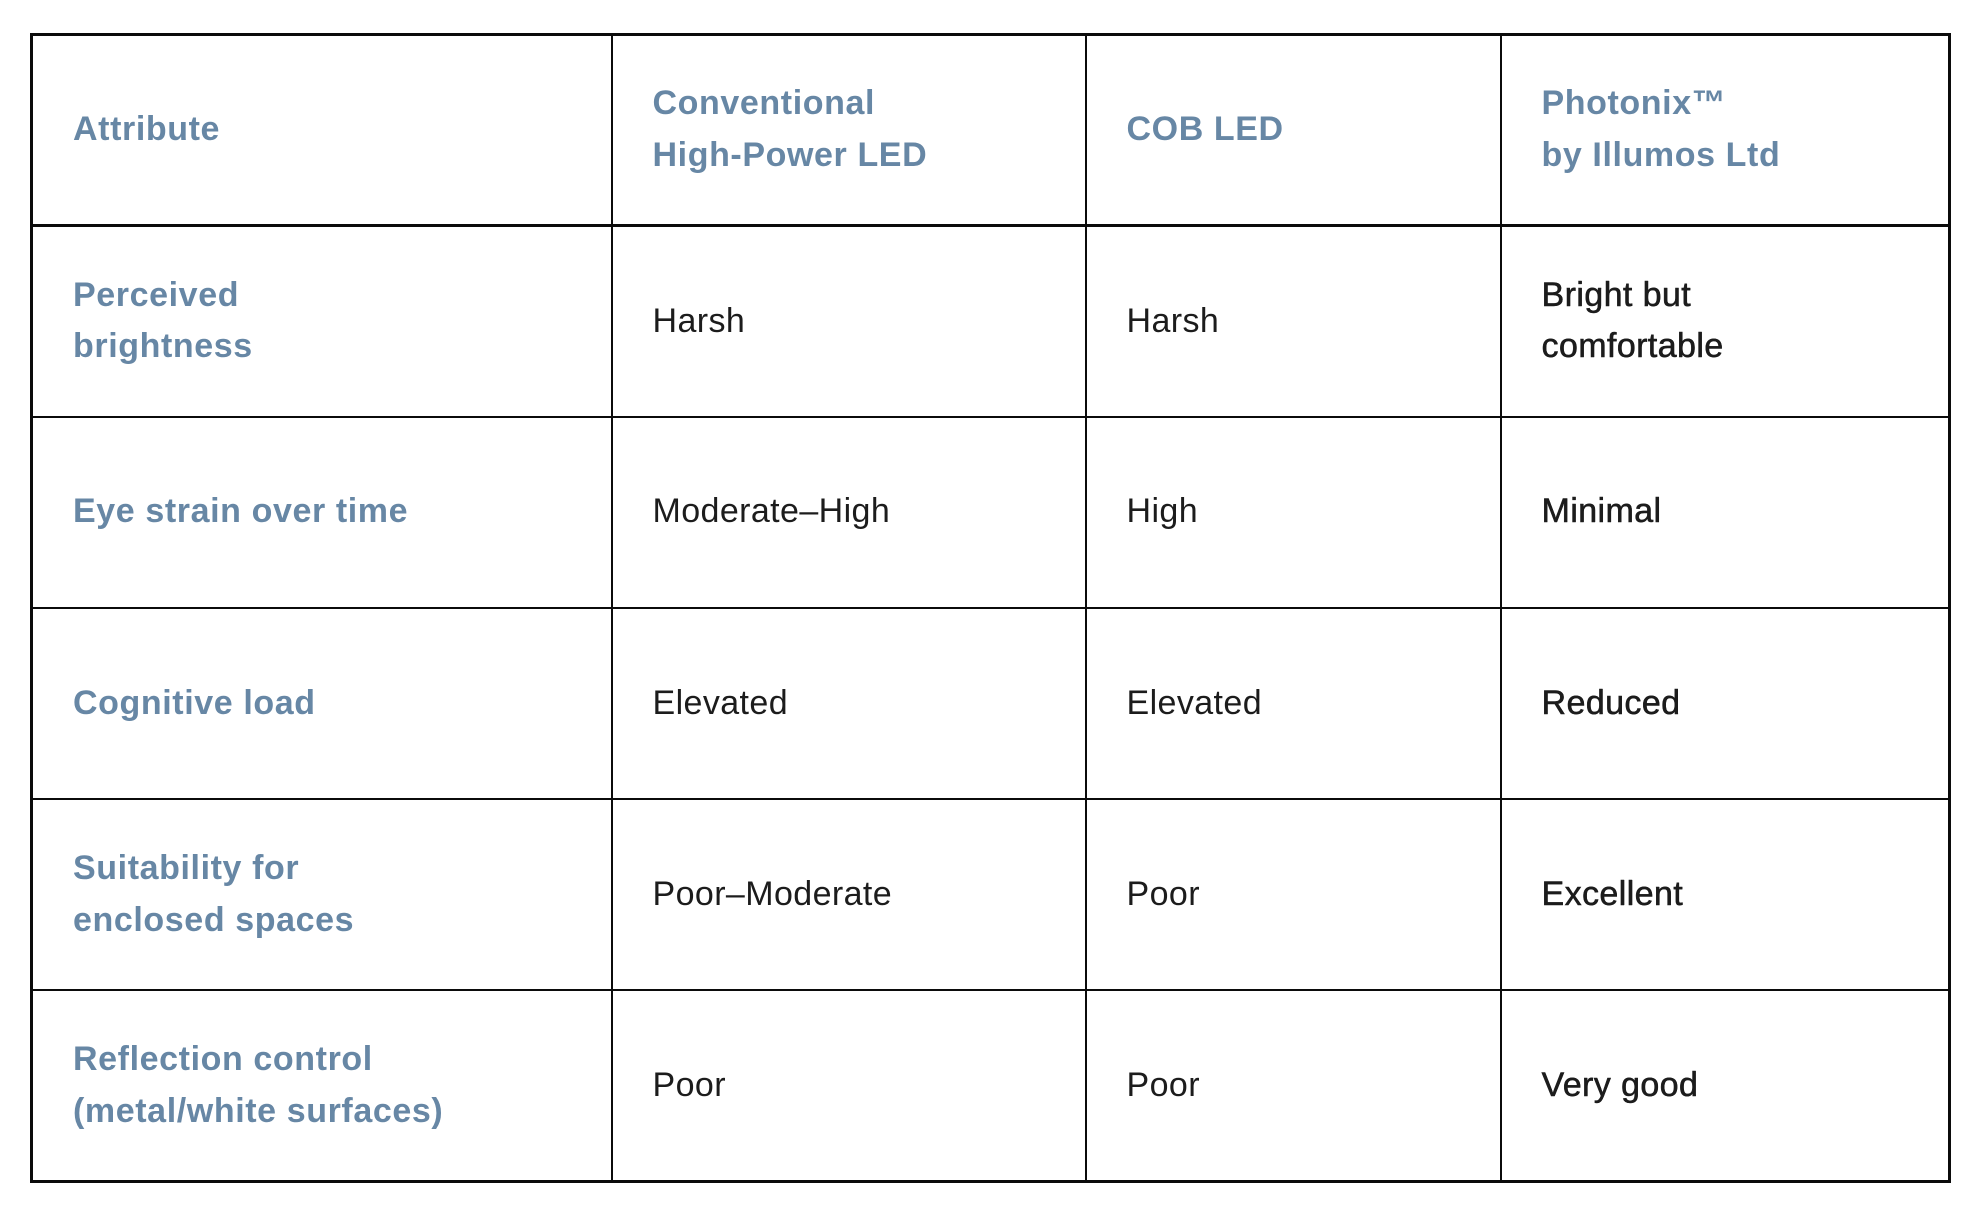  What do you see at coordinates (321, 512) in the screenshot?
I see `attribute-cell: Eye strain over time` at bounding box center [321, 512].